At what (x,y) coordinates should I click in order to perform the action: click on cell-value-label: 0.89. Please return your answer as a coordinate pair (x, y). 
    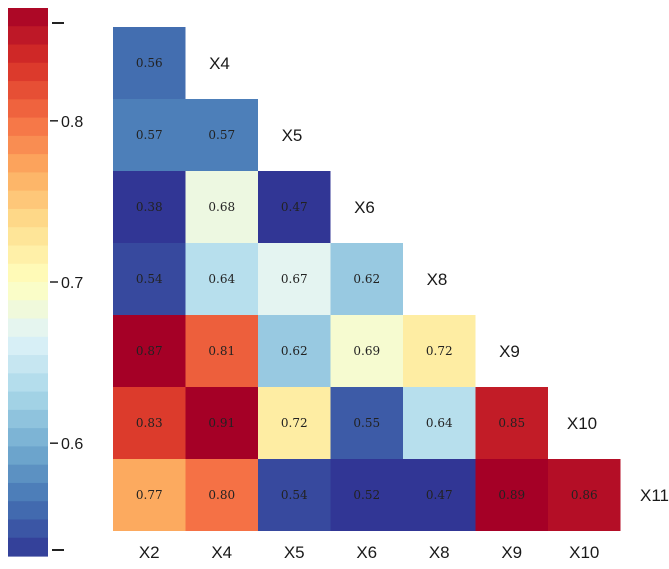
    Looking at the image, I should click on (511, 495).